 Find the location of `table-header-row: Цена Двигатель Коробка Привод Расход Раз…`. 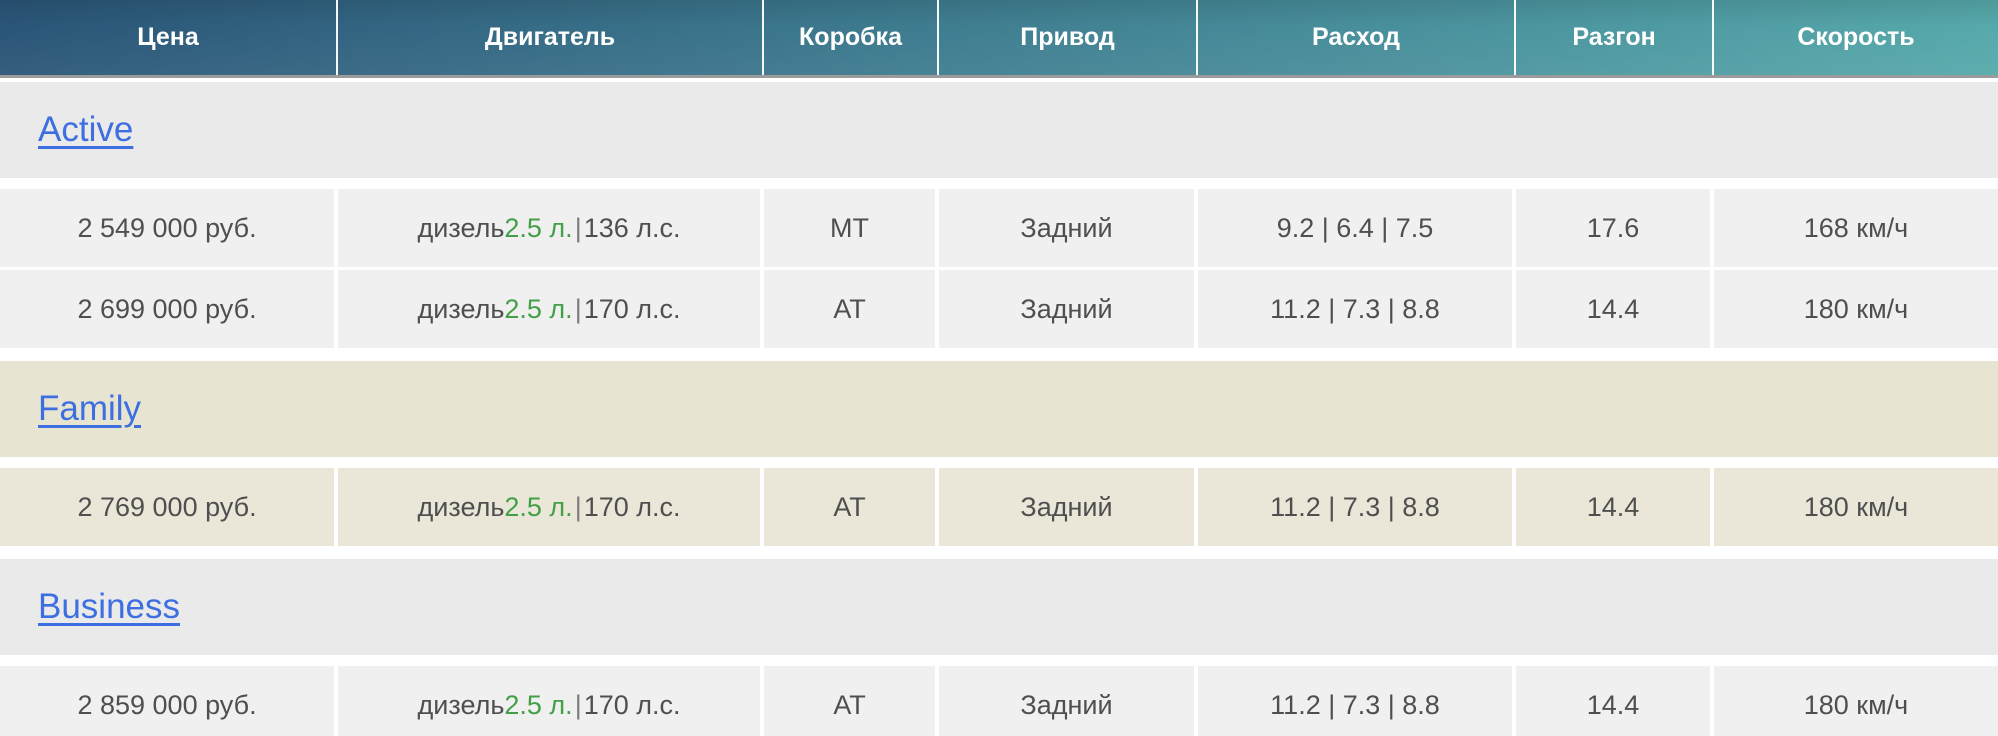

table-header-row: Цена Двигатель Коробка Привод Расход Раз… is located at coordinates (999, 39).